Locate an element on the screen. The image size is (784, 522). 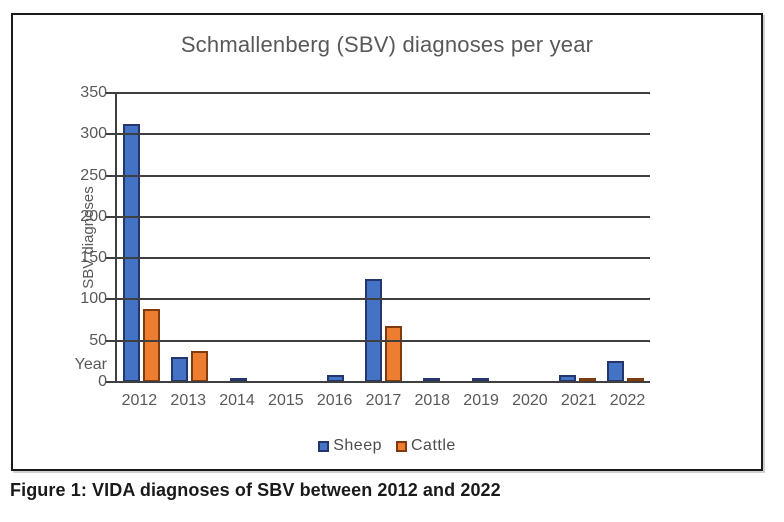
y-tick-label: 300 is located at coordinates (93, 134).